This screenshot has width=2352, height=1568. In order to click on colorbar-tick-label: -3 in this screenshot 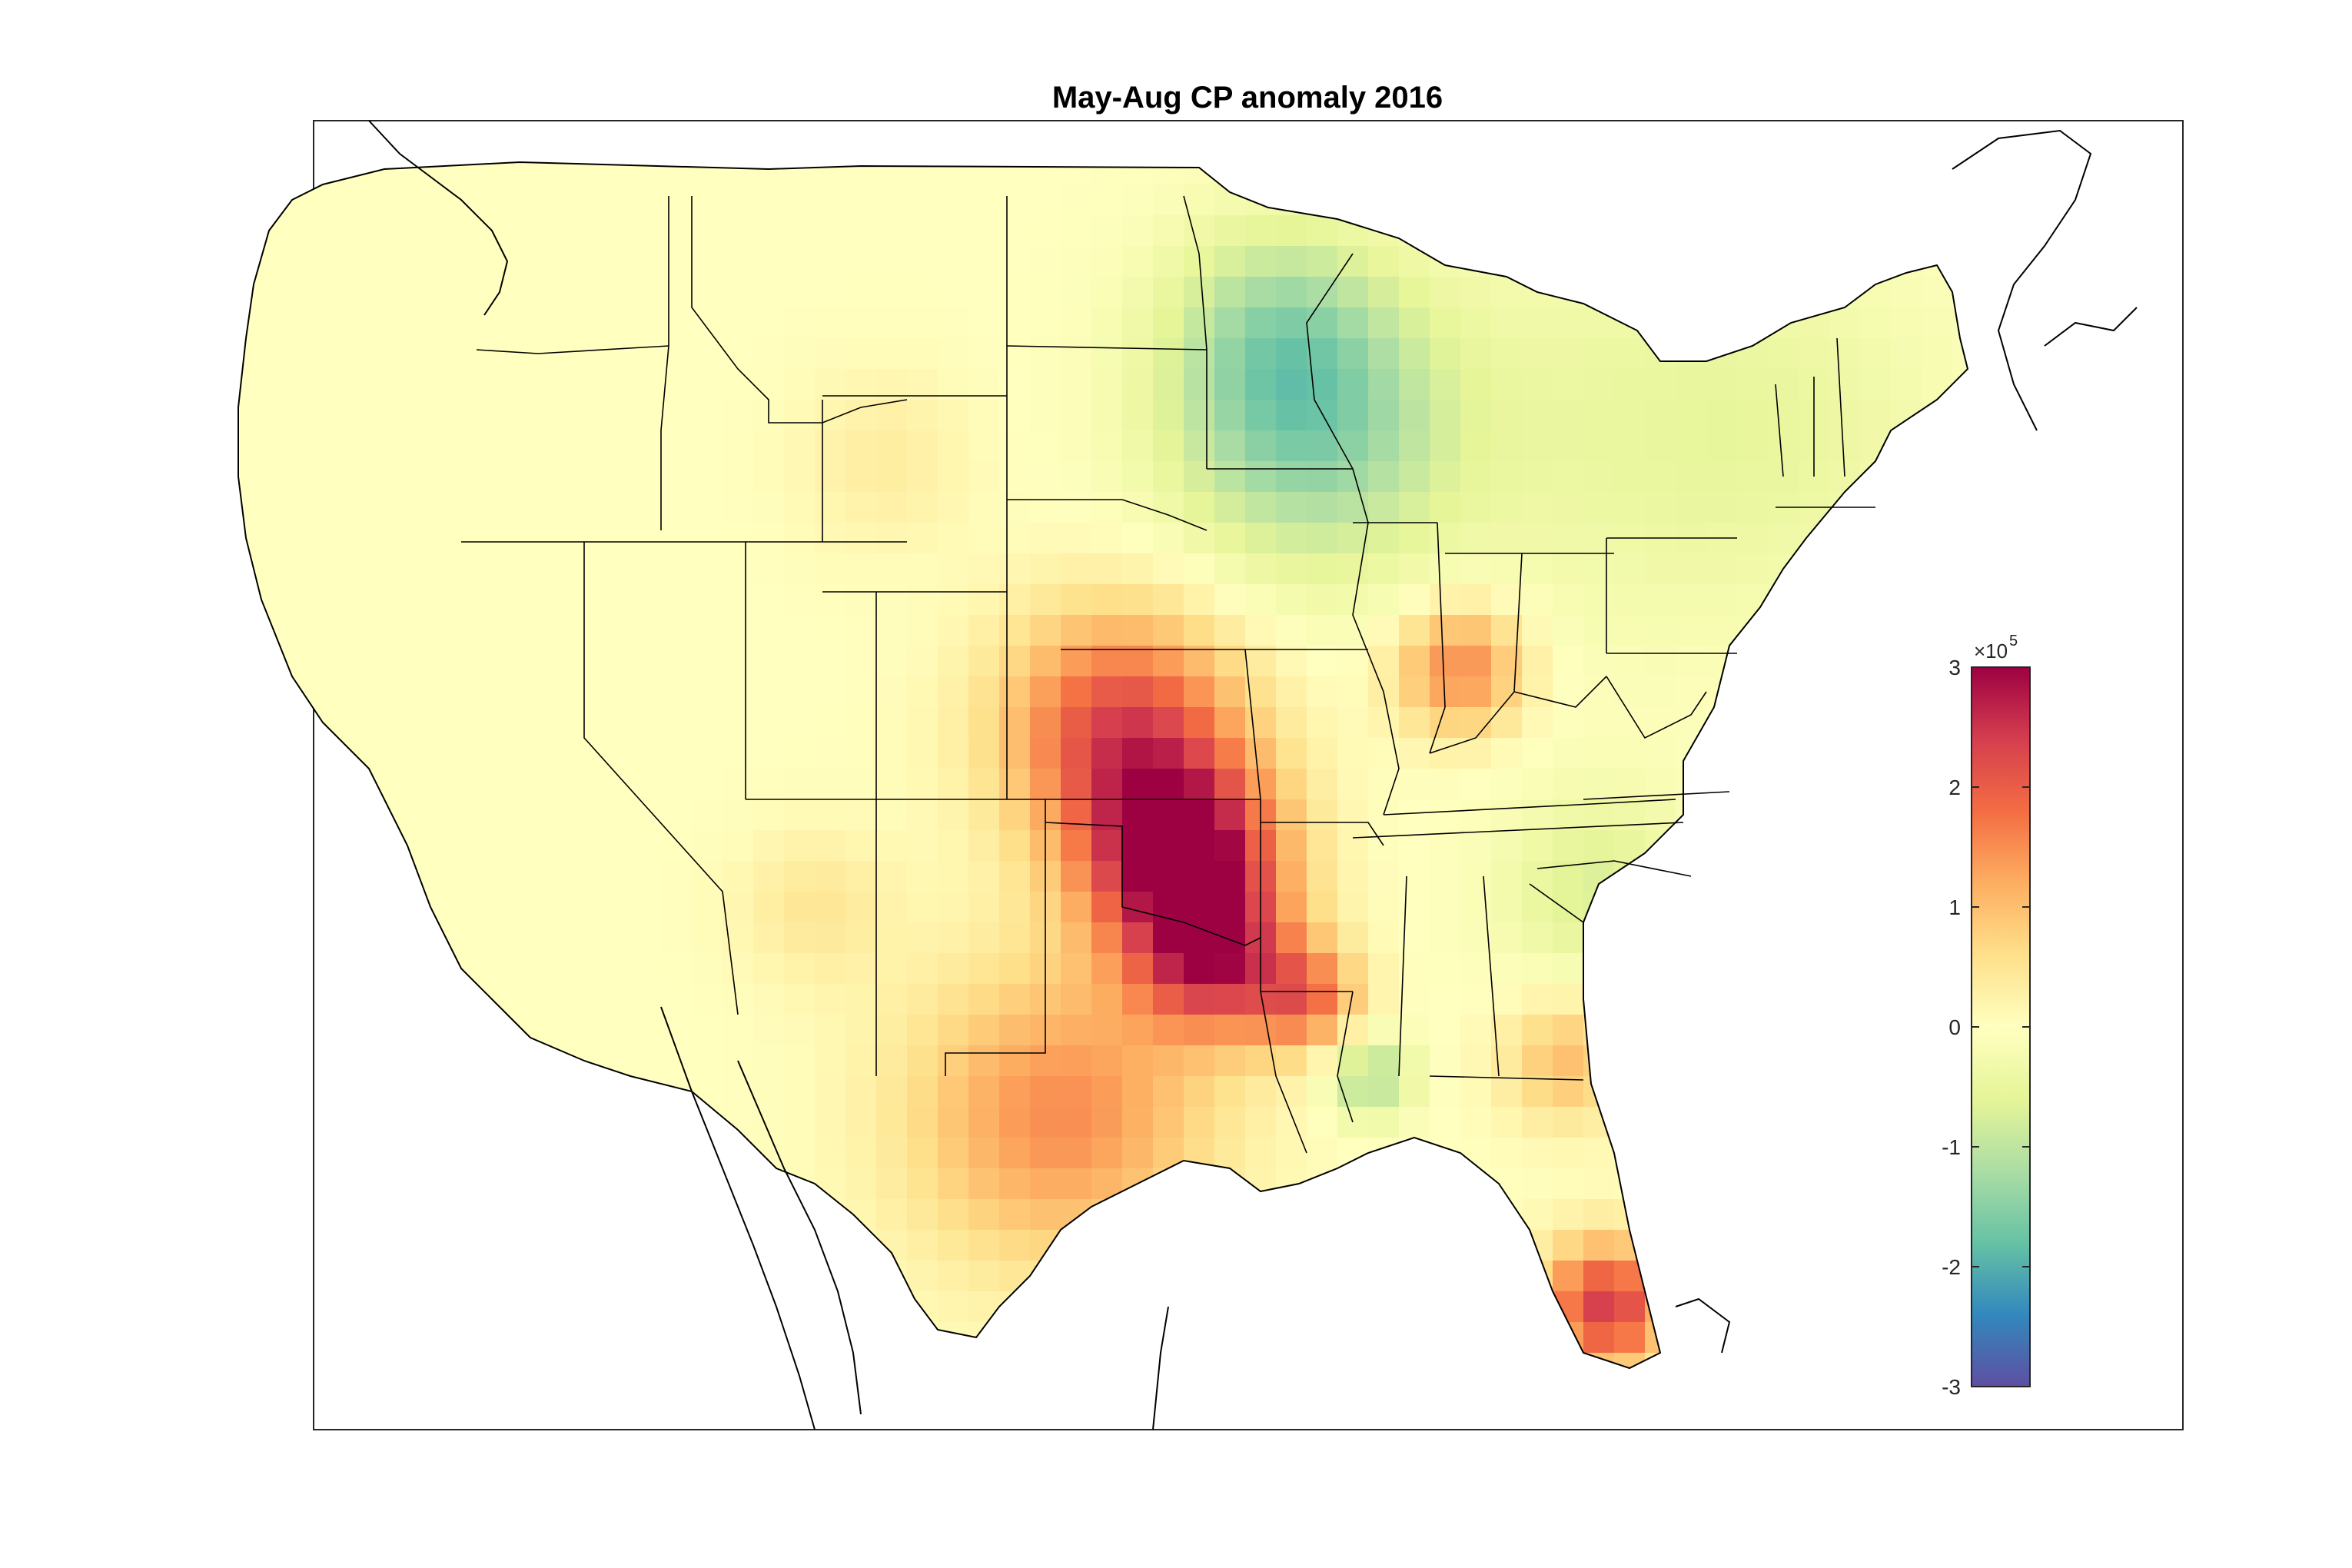, I will do `click(1951, 1387)`.